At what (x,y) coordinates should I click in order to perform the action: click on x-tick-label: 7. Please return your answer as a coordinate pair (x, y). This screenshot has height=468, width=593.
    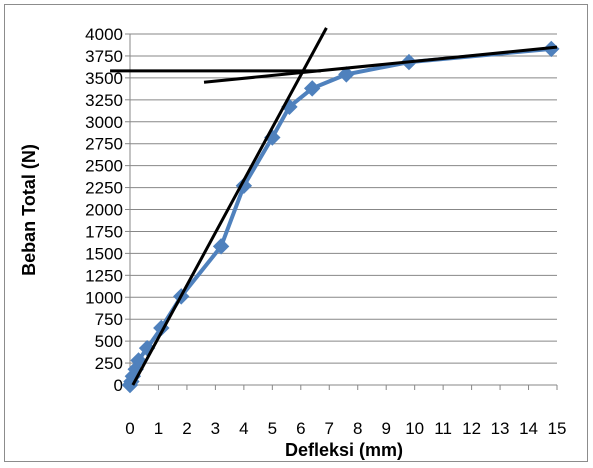
    Looking at the image, I should click on (329, 428).